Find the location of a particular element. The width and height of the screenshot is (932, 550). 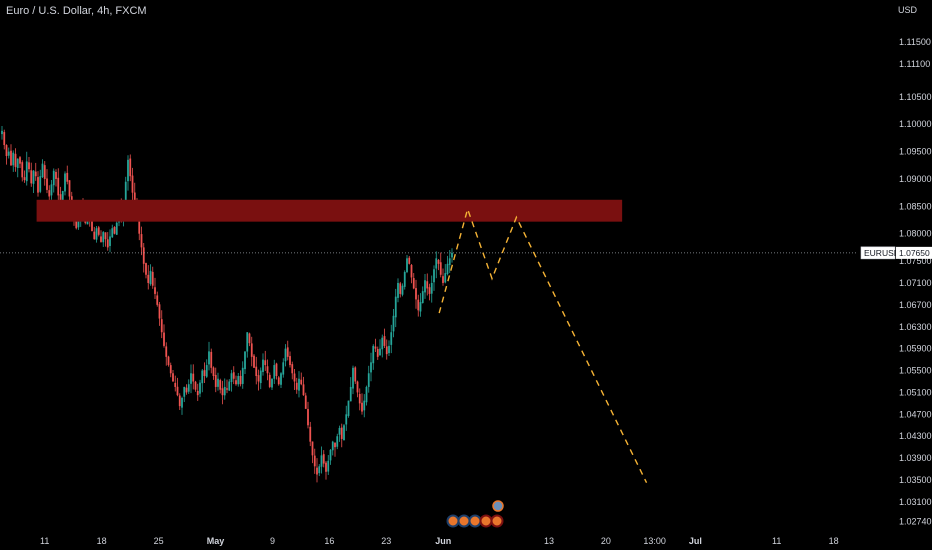

price-tick: 1.03100 is located at coordinates (915, 502).